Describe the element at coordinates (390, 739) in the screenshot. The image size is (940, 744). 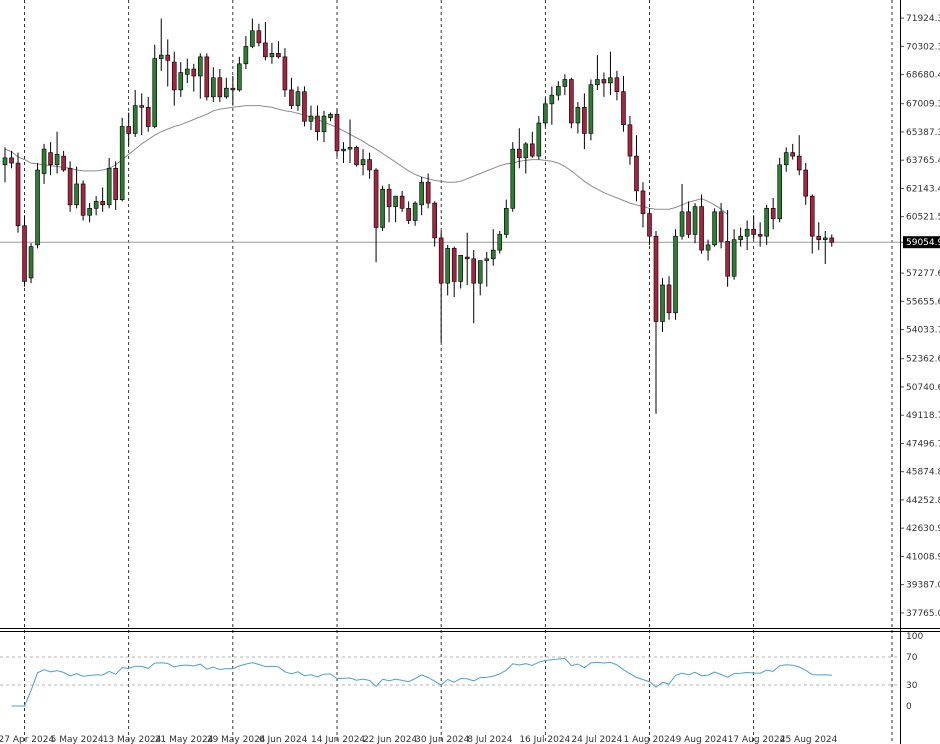
I see `time-tick-label: 22 Jun 2024` at that location.